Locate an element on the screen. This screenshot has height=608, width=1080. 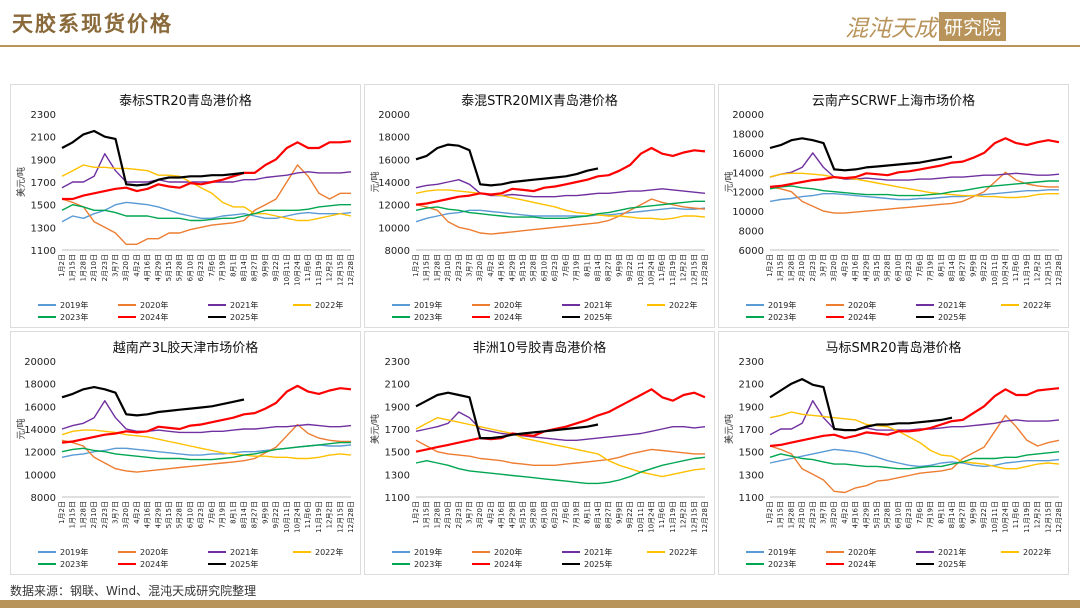
x-tick-label: 8月1日 is located at coordinates (941, 512).